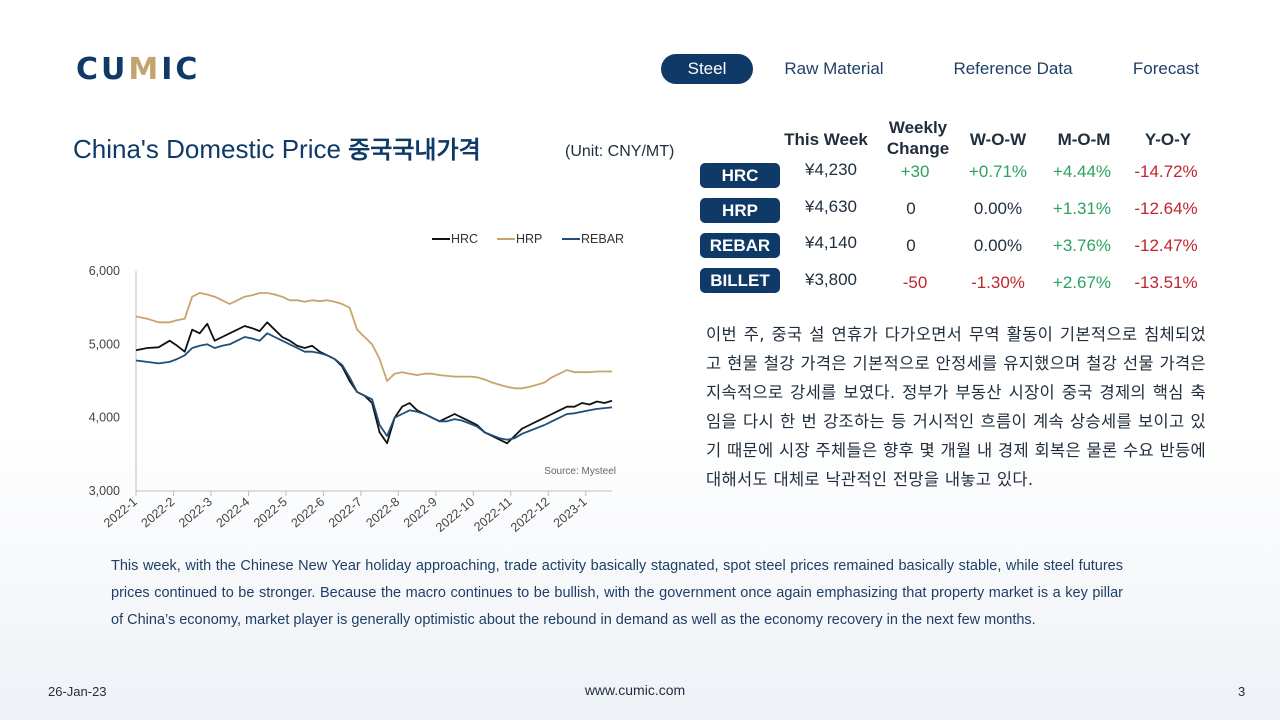 This screenshot has width=1280, height=720. Describe the element at coordinates (270, 513) in the screenshot. I see `x-tick-label: 2022-5` at that location.